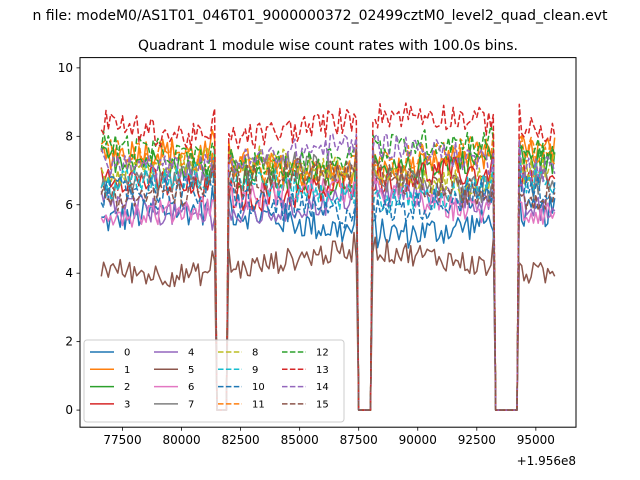 The height and width of the screenshot is (480, 640). I want to click on legend-label-11: 11, so click(258, 404).